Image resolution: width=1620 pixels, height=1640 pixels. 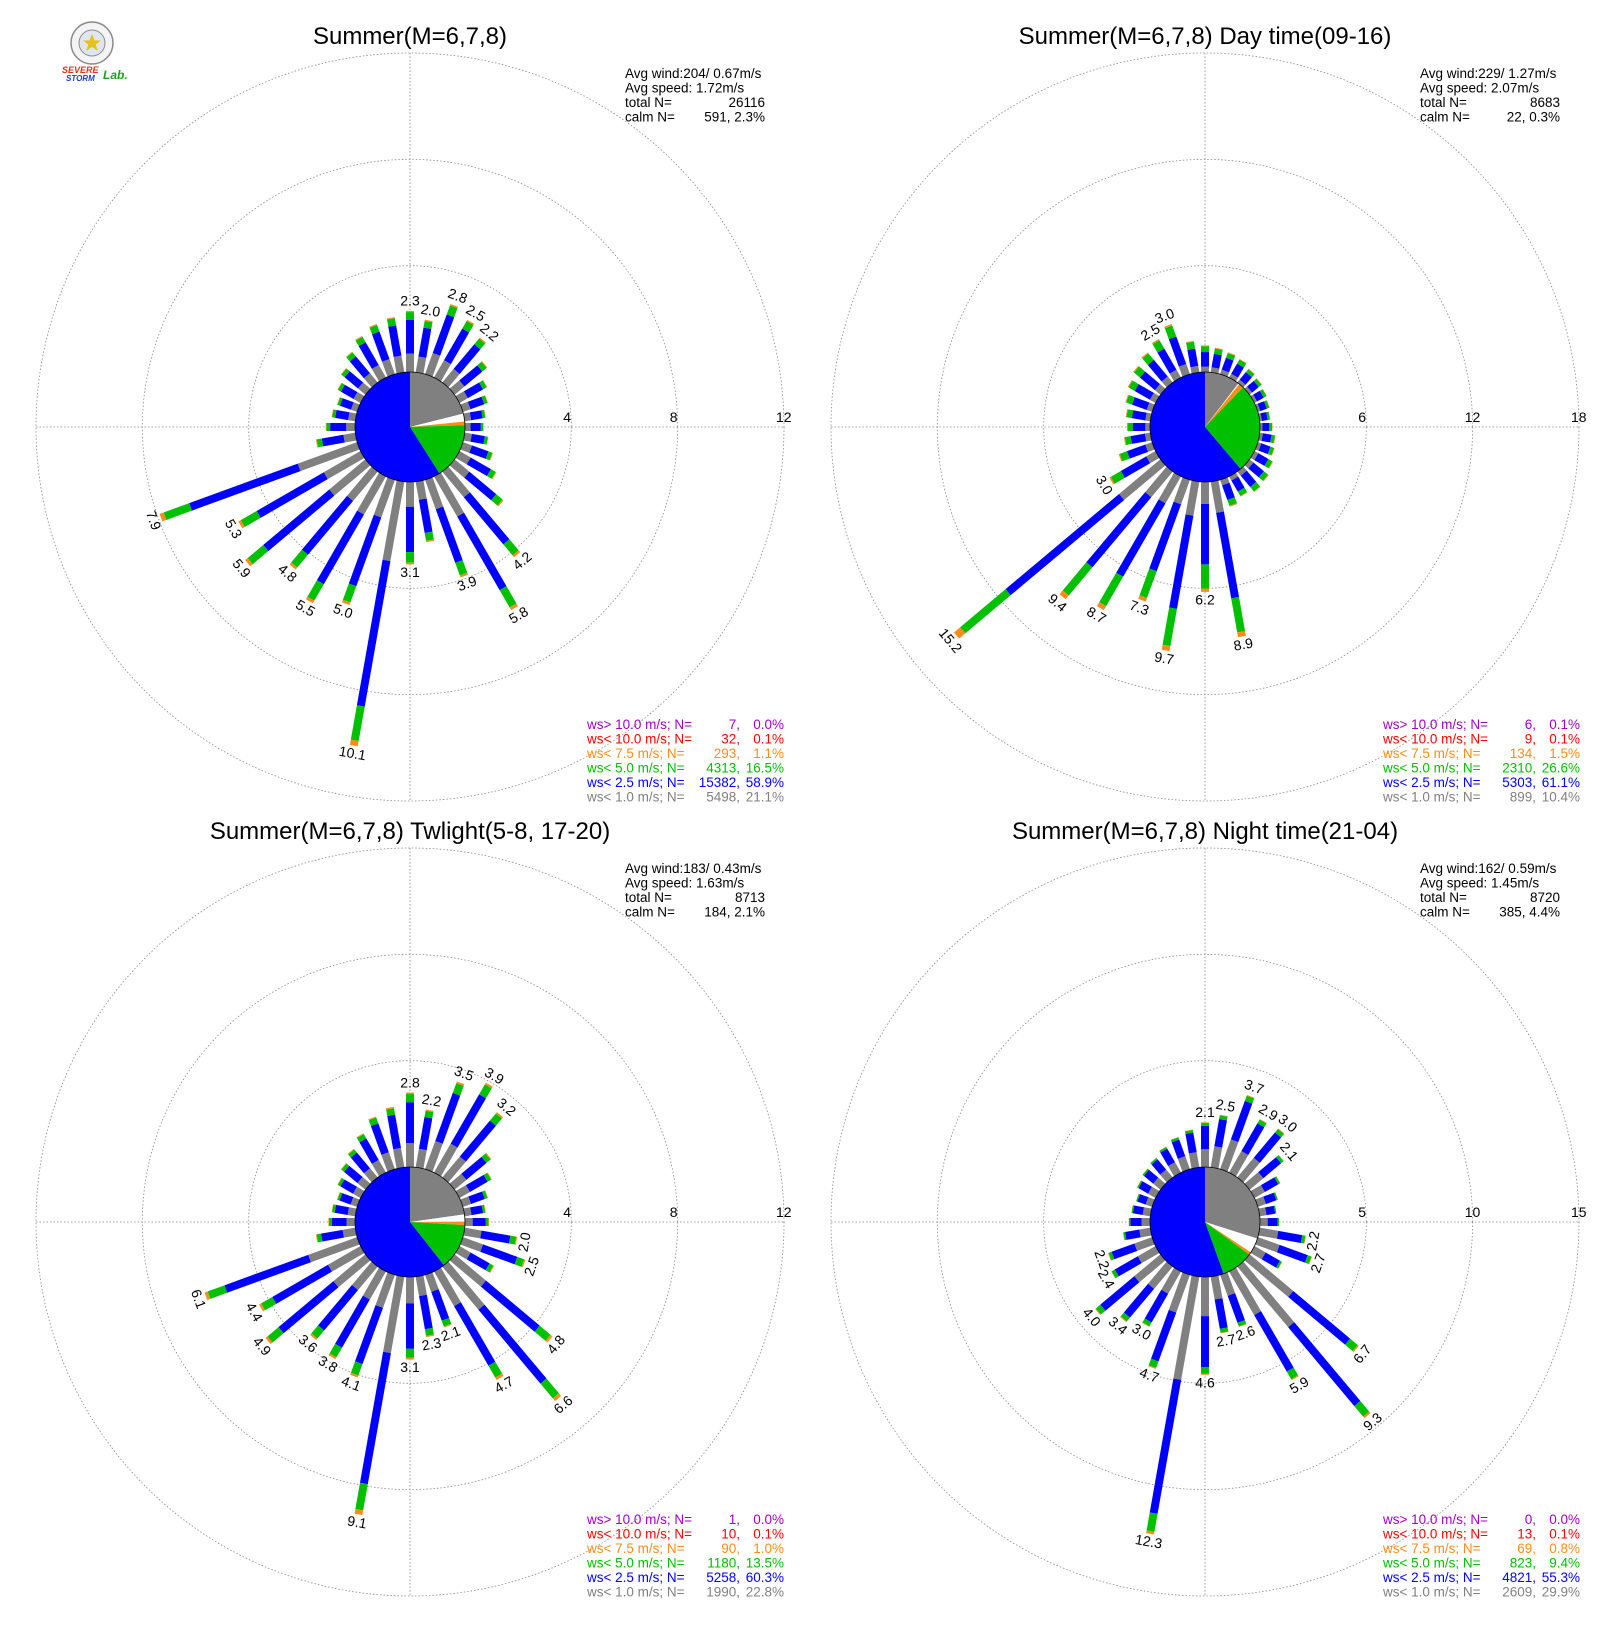 I want to click on legend-label: ws< 2.5 m/s; N=, so click(x=1431, y=1577).